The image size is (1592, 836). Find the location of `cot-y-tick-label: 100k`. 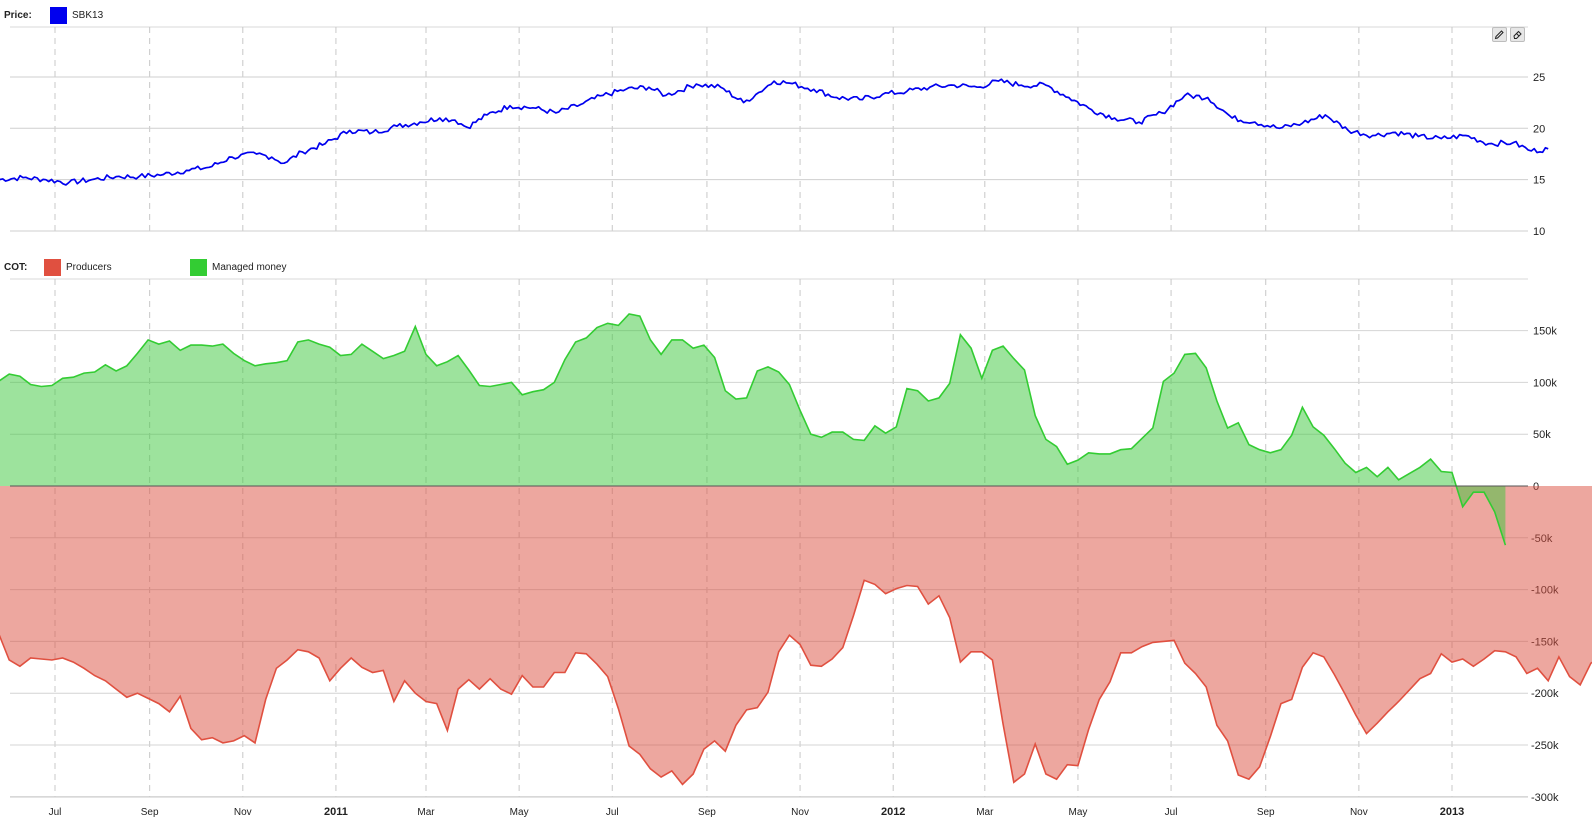

cot-y-tick-label: 100k is located at coordinates (1545, 383).